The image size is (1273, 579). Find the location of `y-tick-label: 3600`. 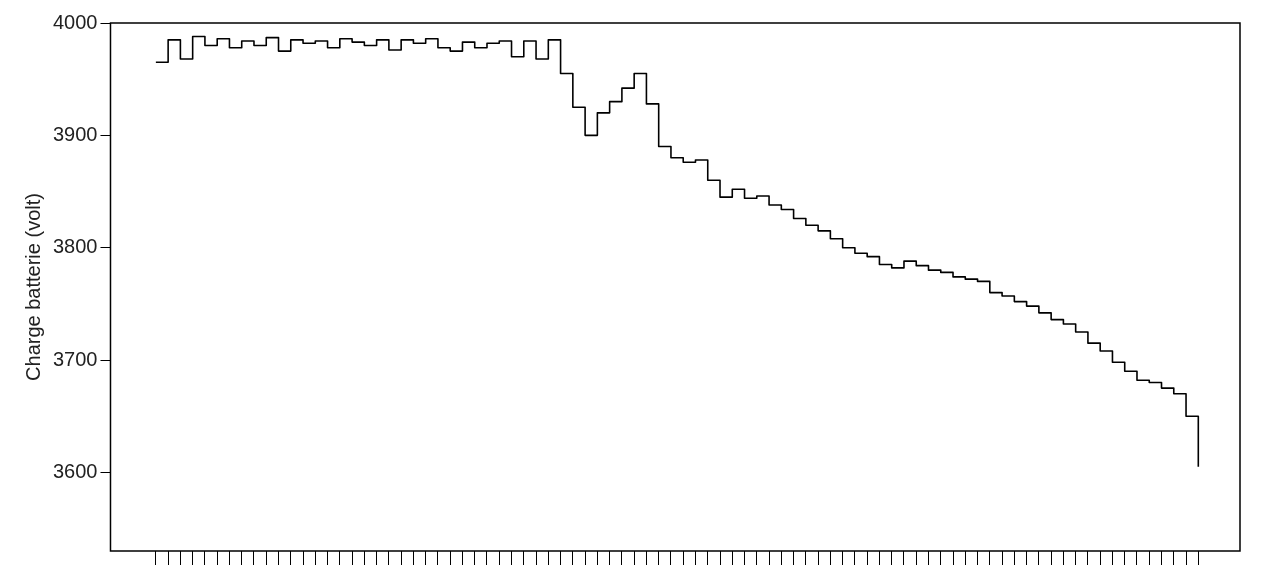

y-tick-label: 3600 is located at coordinates (75, 470).